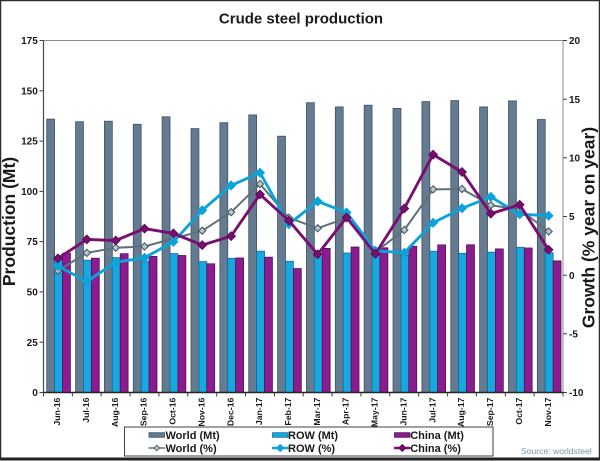 The width and height of the screenshot is (600, 461). I want to click on svg-text: Dec-16, so click(230, 411).